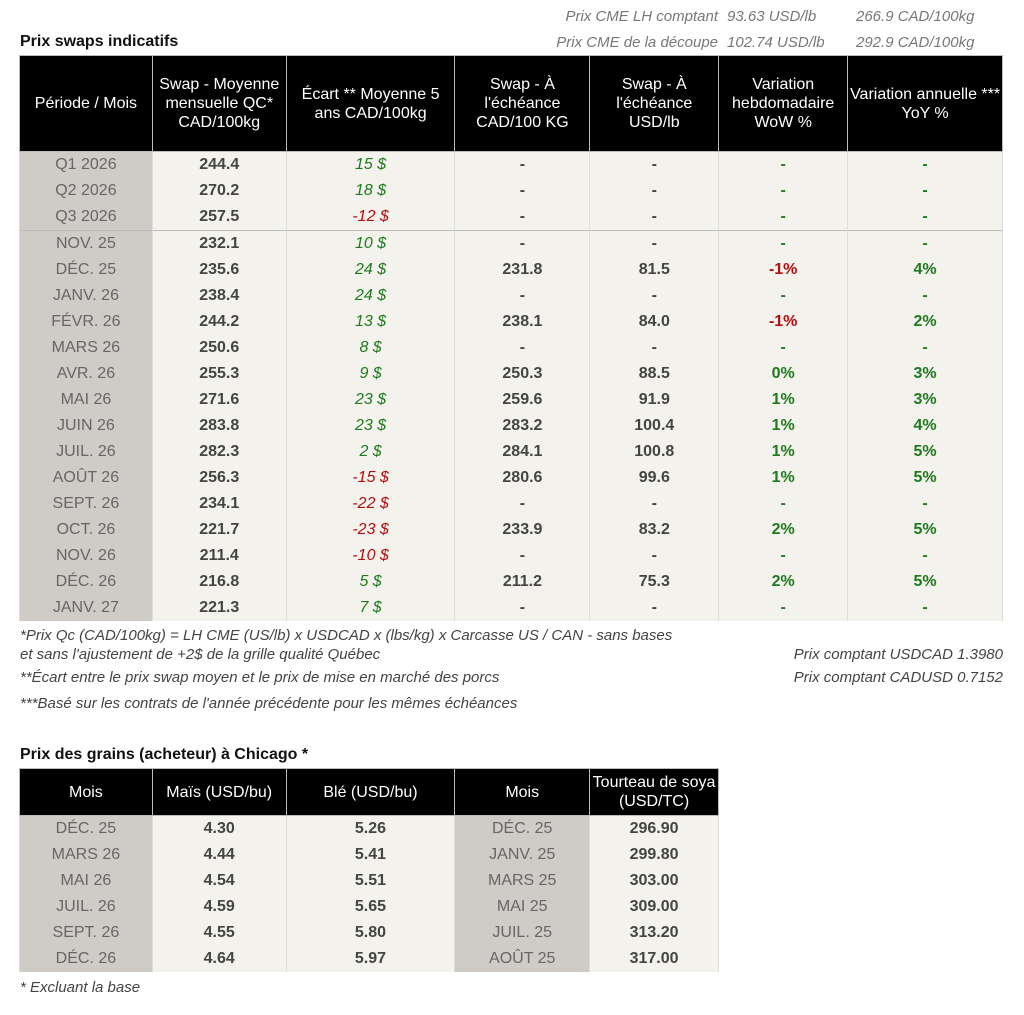 The height and width of the screenshot is (1015, 1024). I want to click on swaps-header-cad: Swap - À l'échéance CAD/100 KG, so click(522, 103).